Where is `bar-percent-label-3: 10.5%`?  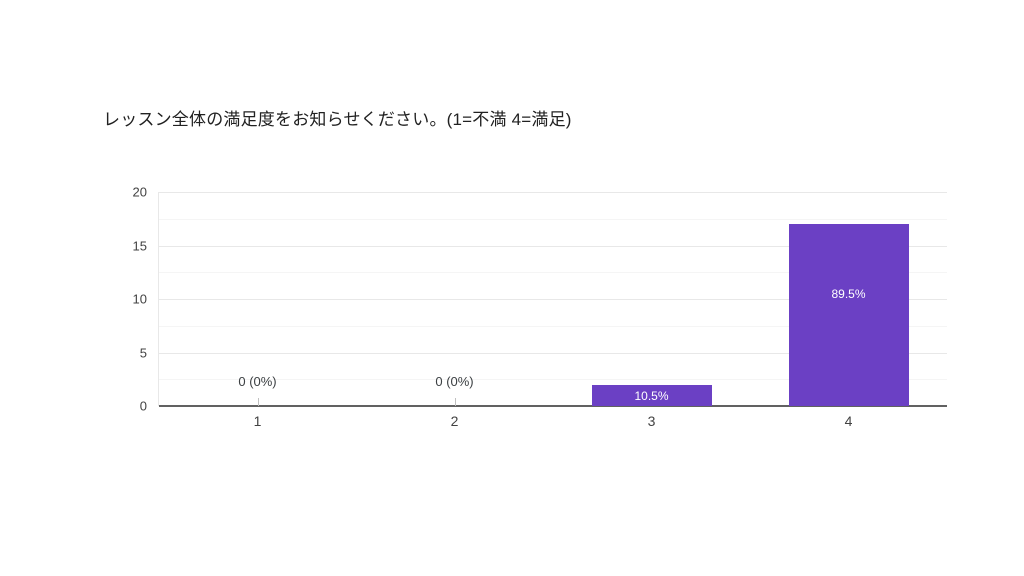 bar-percent-label-3: 10.5% is located at coordinates (651, 395).